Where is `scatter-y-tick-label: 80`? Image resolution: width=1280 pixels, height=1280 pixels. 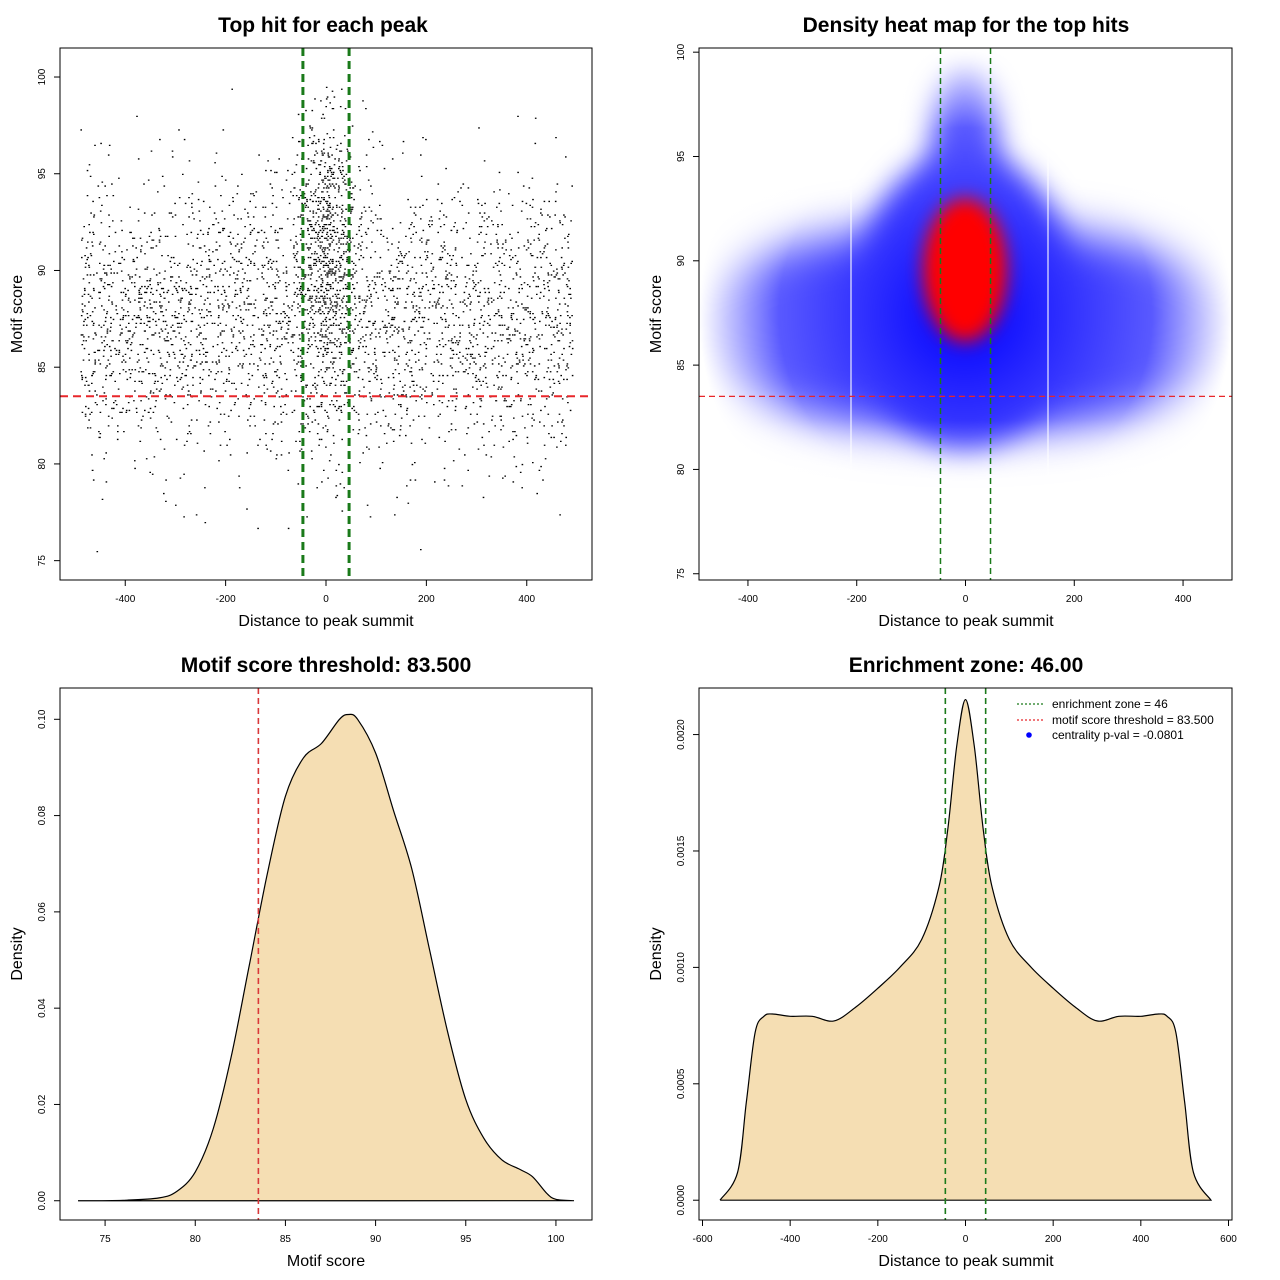
scatter-y-tick-label: 80 is located at coordinates (42, 464).